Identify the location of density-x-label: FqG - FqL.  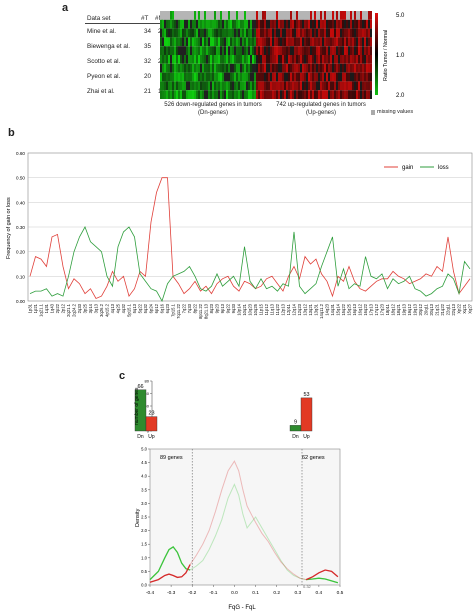
(242, 608).